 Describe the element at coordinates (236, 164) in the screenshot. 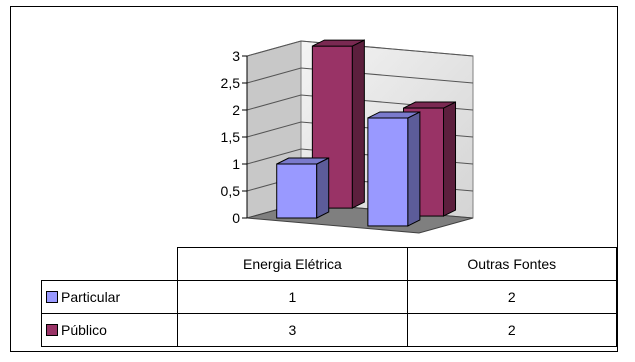

I see `y-tick-label: 1` at that location.